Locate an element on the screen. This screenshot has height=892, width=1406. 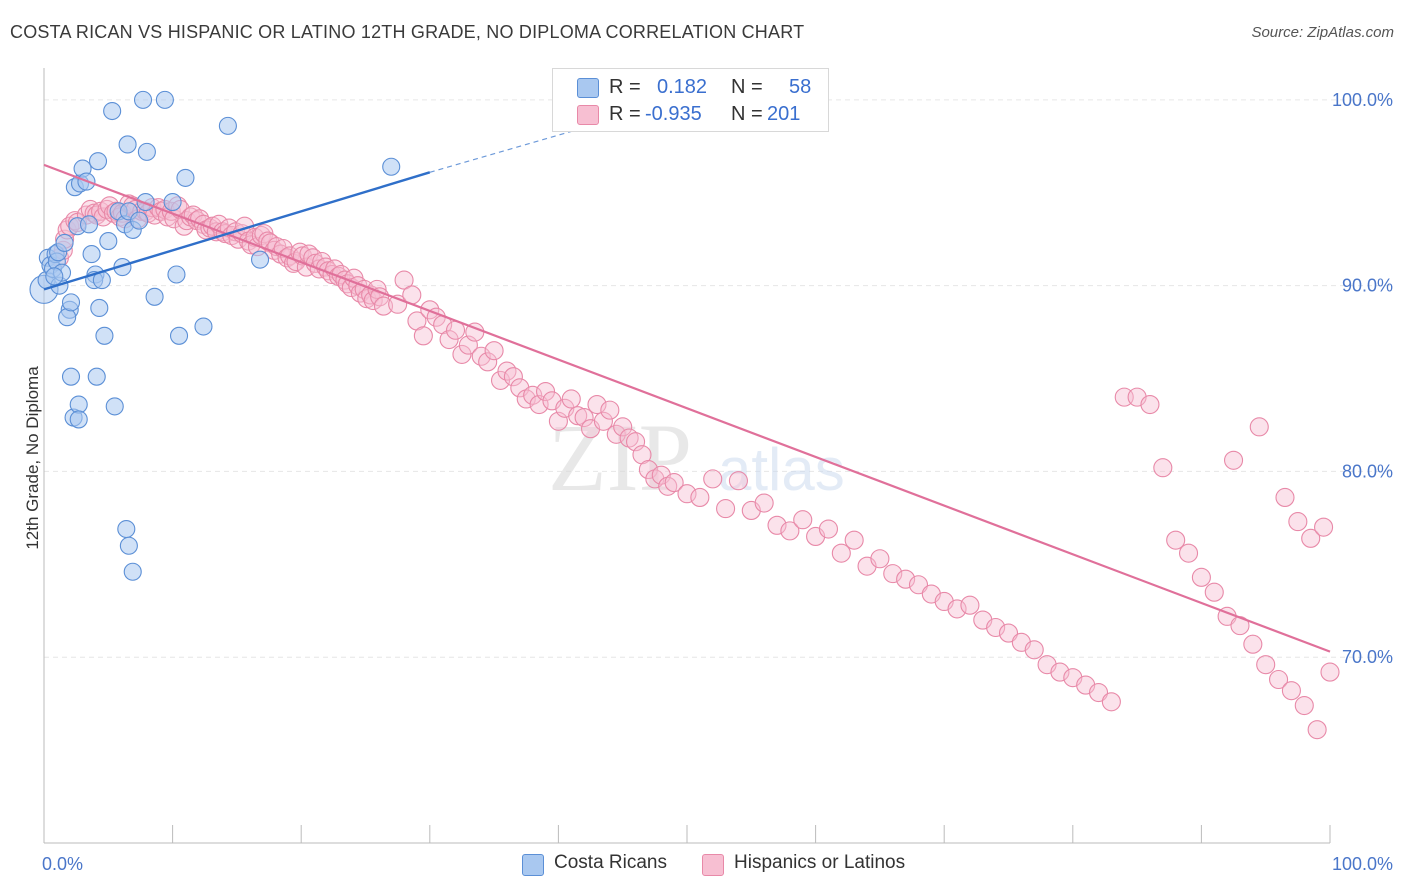
x-tick-labels: 0.0% 100.0% is located at coordinates (717, 864).